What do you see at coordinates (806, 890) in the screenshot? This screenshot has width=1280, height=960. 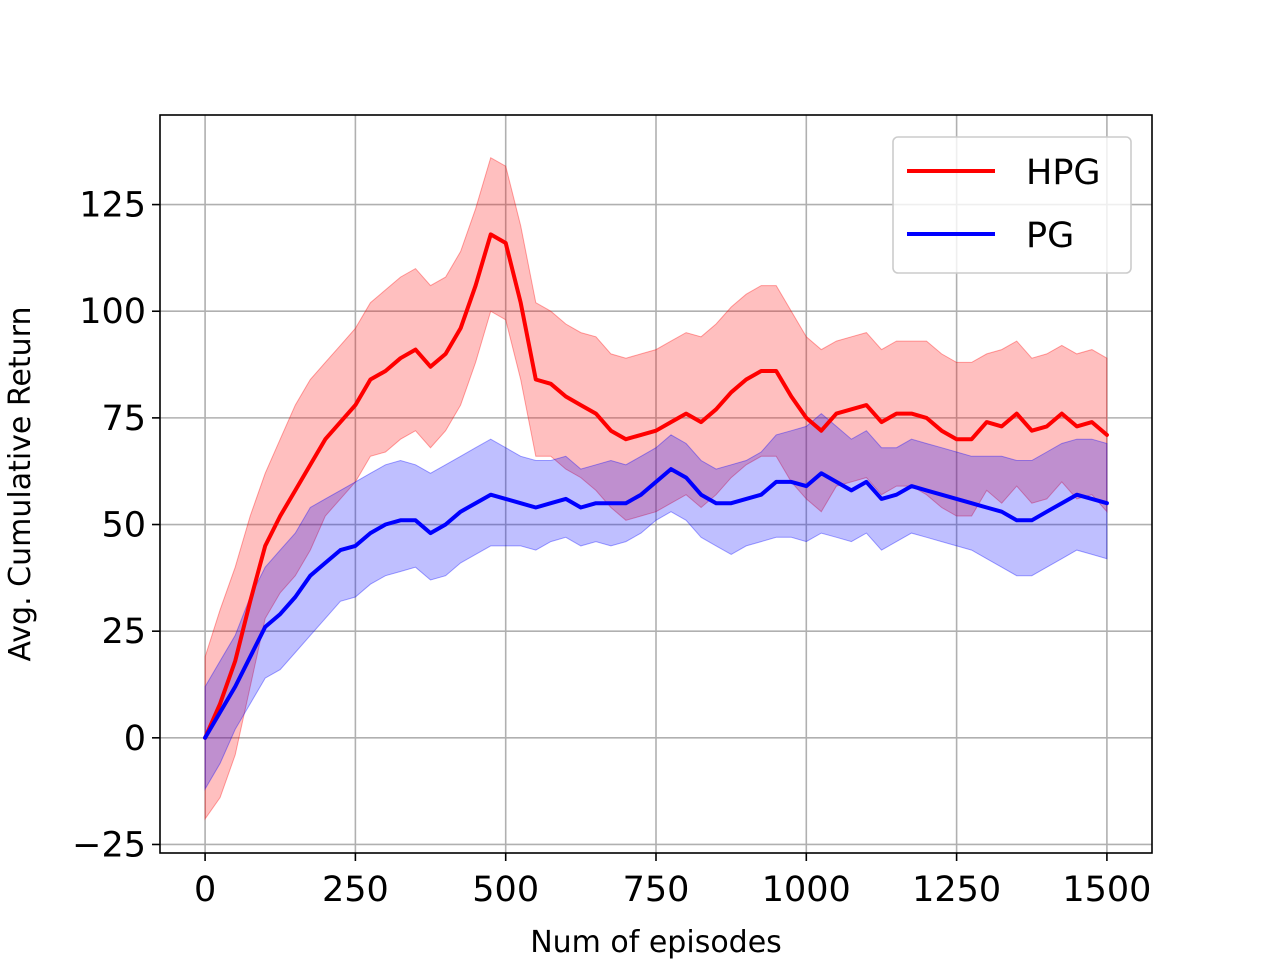 I see `x-tick-label: 1000` at bounding box center [806, 890].